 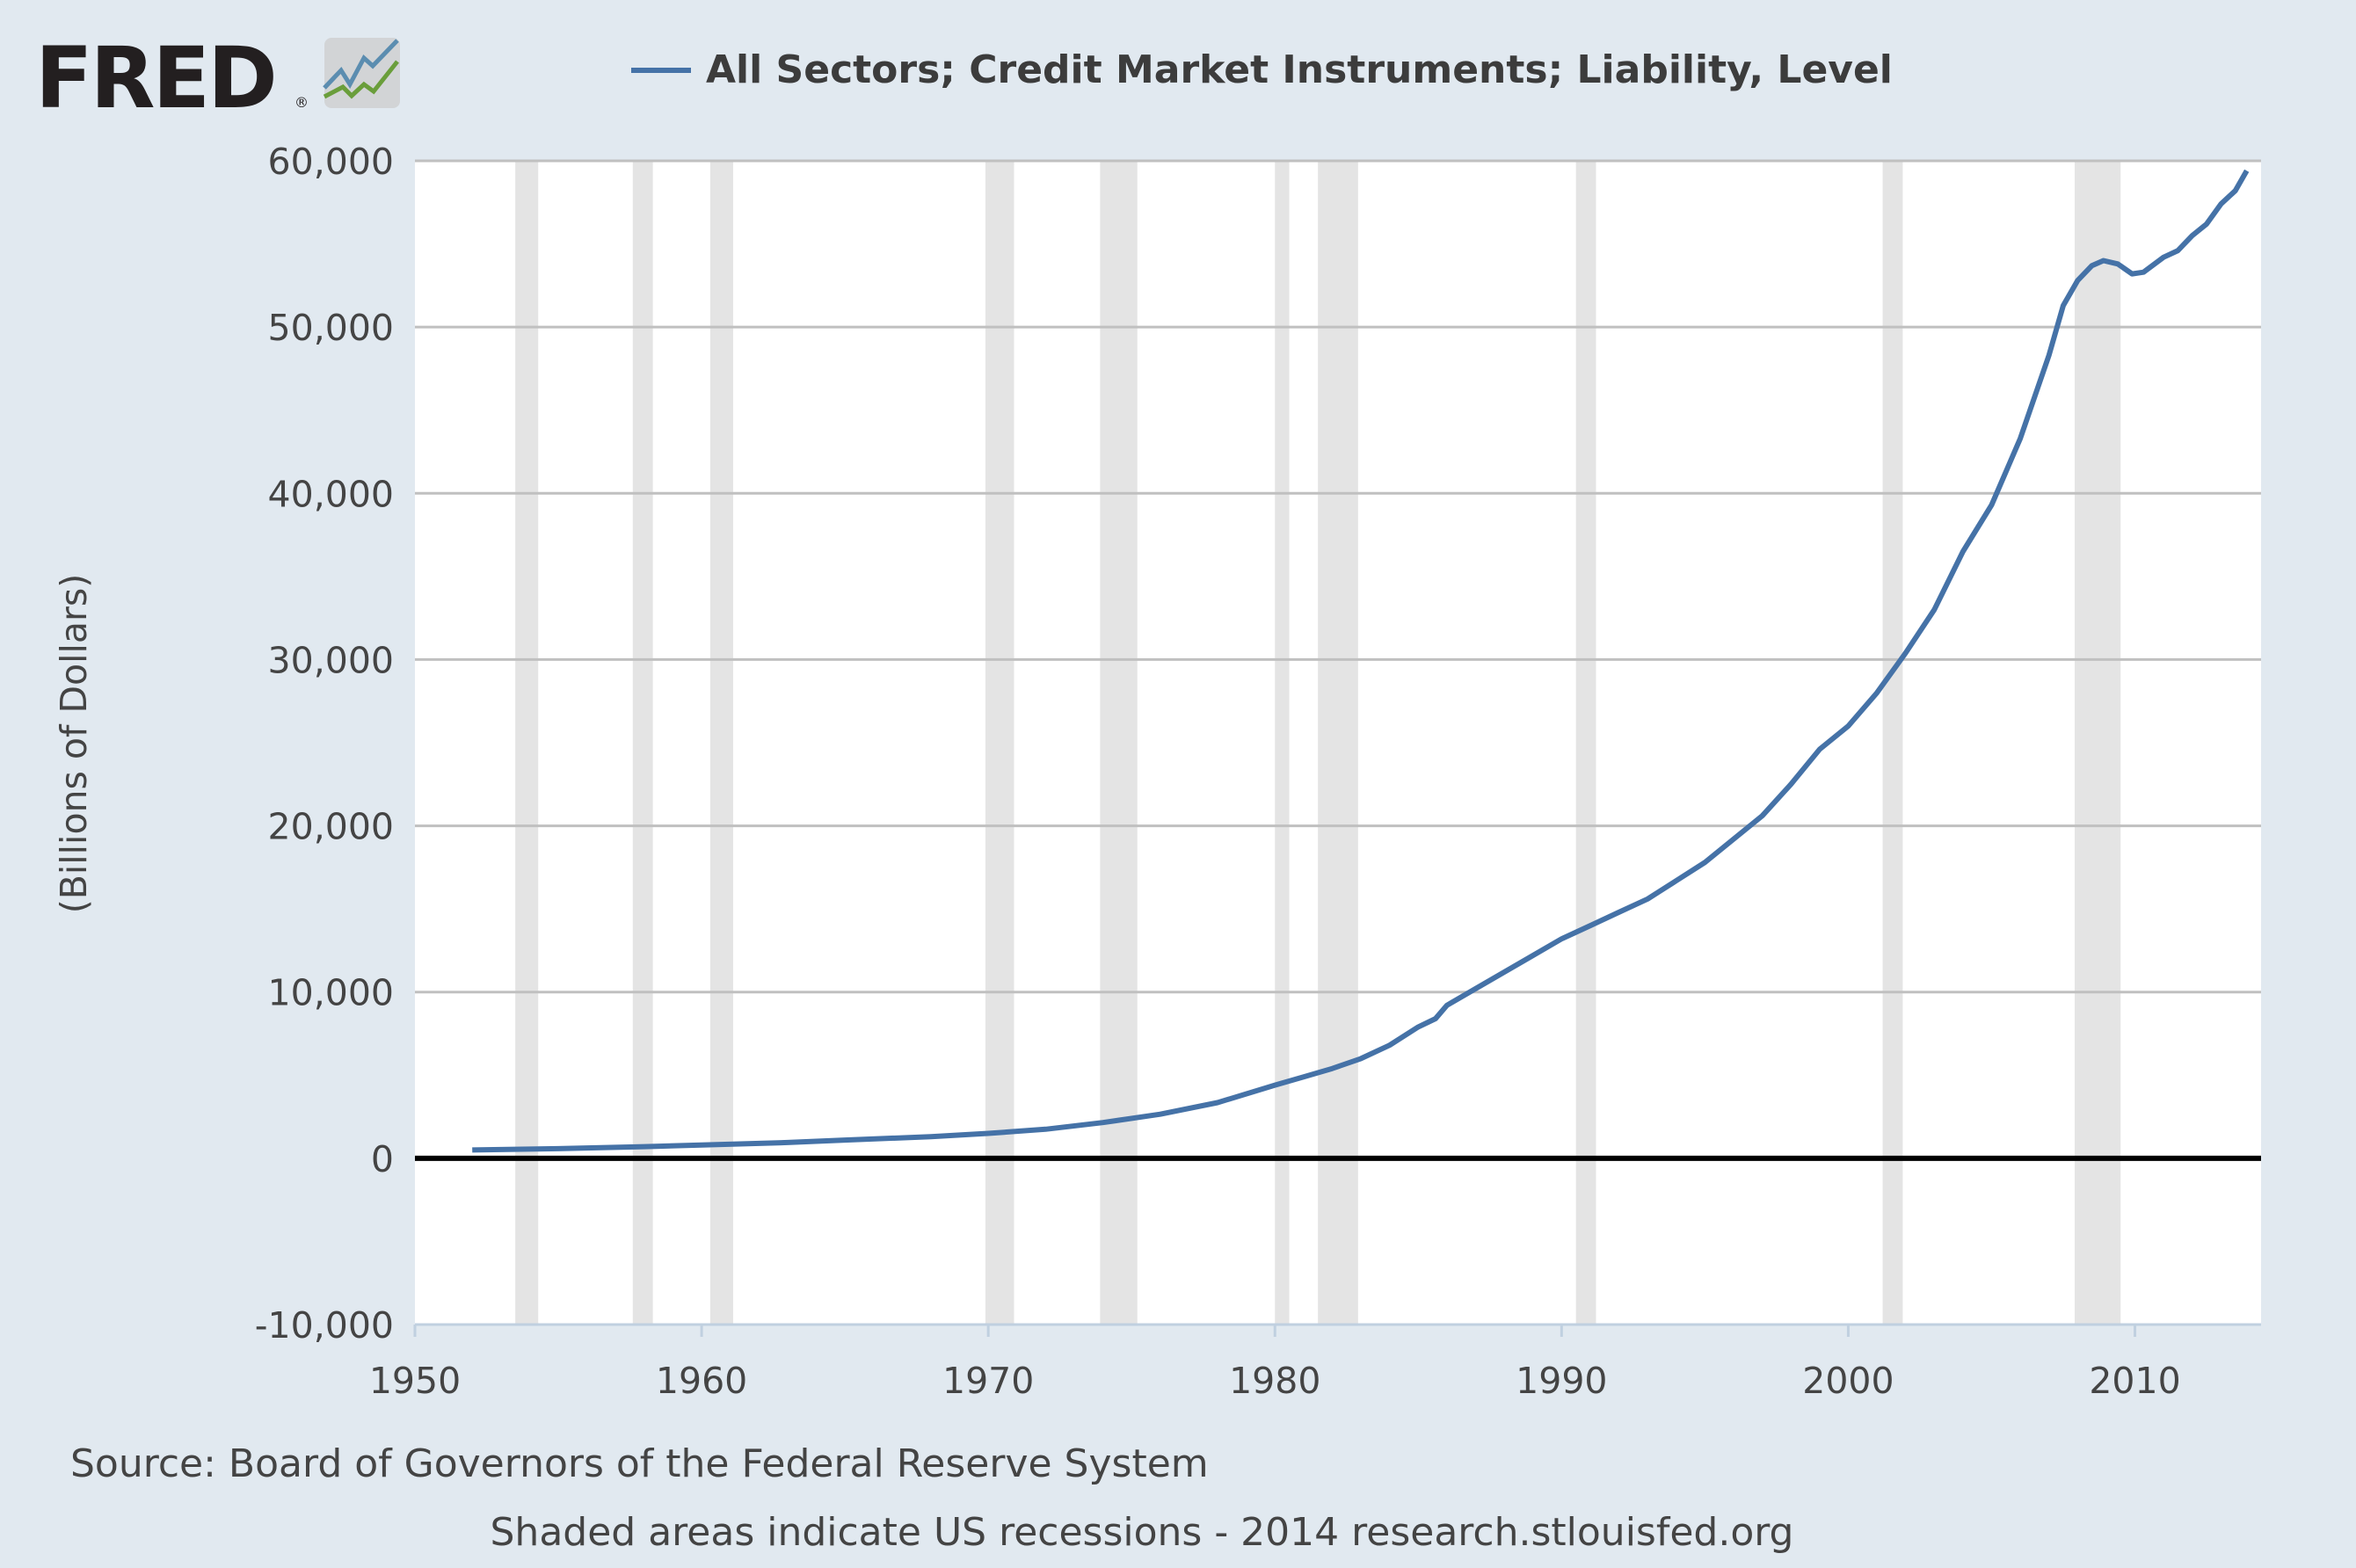 I want to click on y-axis-label: (Billions of Dollars), so click(x=74, y=743).